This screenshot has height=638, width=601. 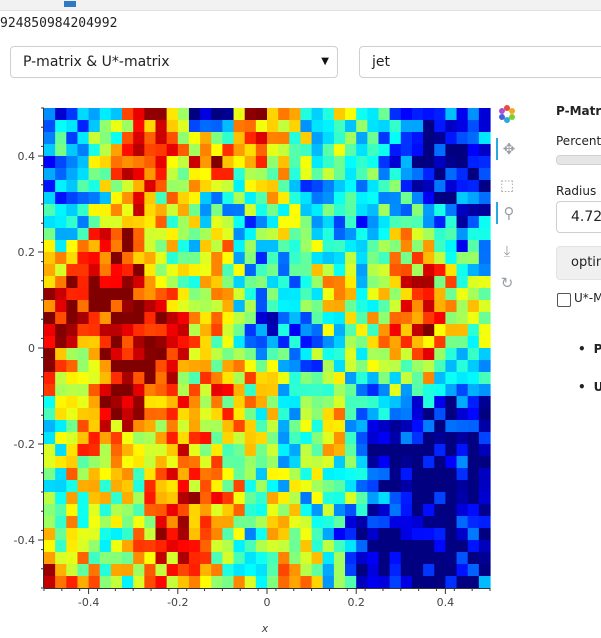 I want to click on matrix-select: P-matrix & U*-matrix ▼, so click(x=174, y=62).